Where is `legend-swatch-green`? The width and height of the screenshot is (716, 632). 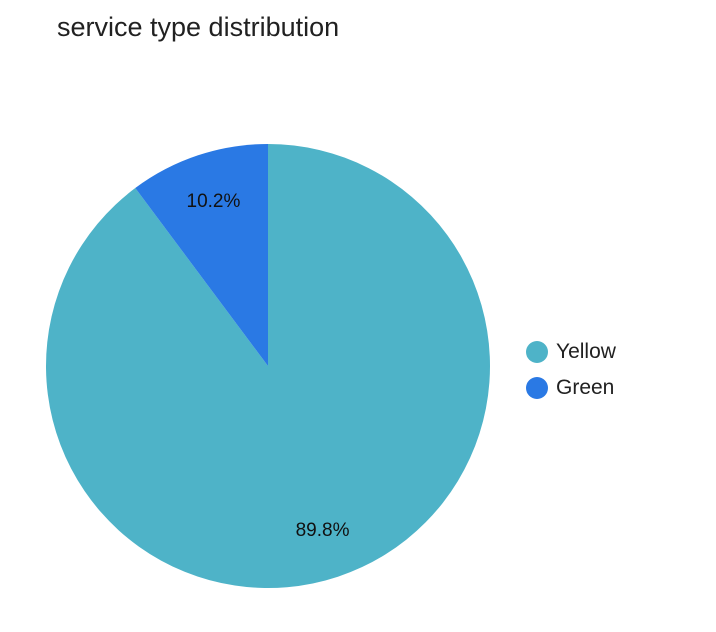 legend-swatch-green is located at coordinates (537, 388).